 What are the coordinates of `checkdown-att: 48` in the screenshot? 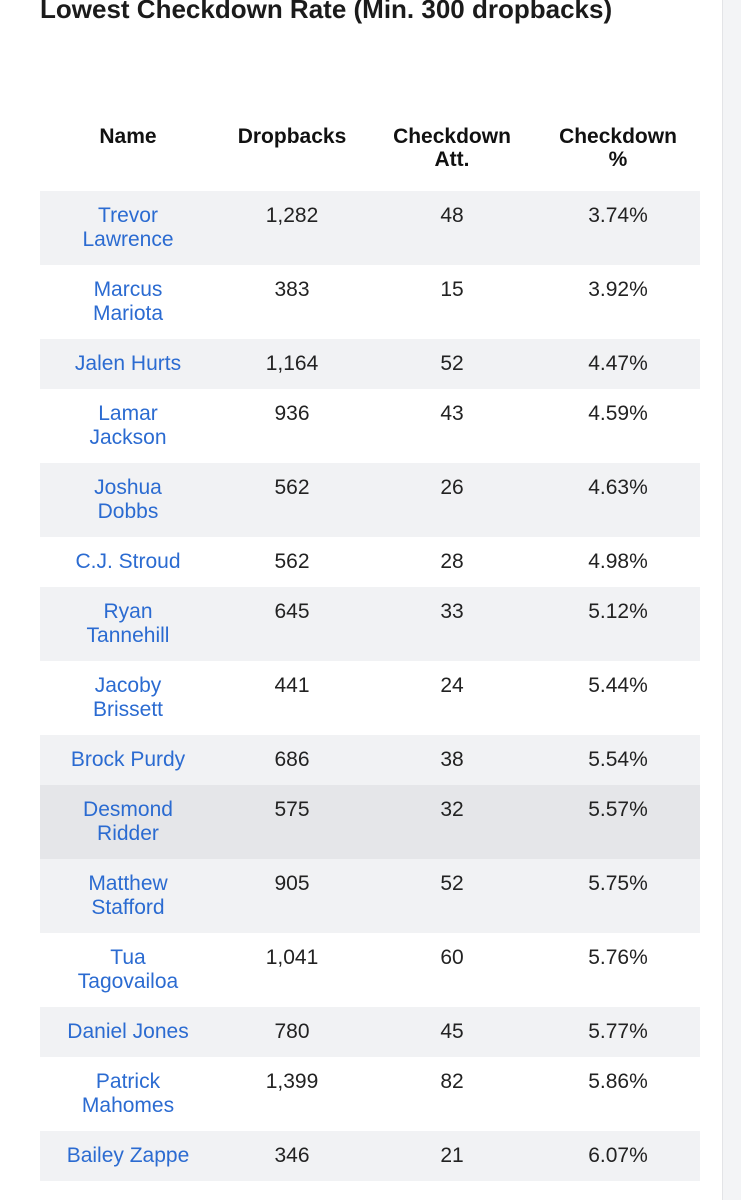 It's located at (452, 228).